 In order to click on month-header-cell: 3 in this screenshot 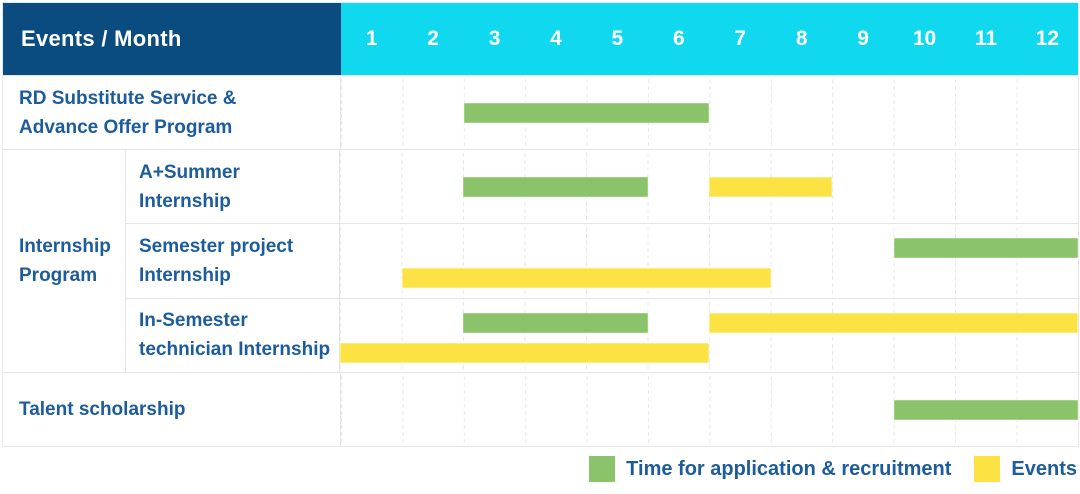, I will do `click(494, 38)`.